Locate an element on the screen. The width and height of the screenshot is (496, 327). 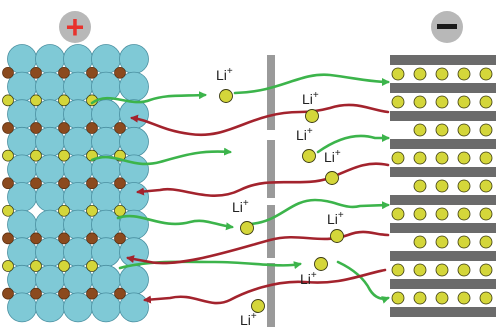
cathode-oxygen-sphere is located at coordinates (134, 307).